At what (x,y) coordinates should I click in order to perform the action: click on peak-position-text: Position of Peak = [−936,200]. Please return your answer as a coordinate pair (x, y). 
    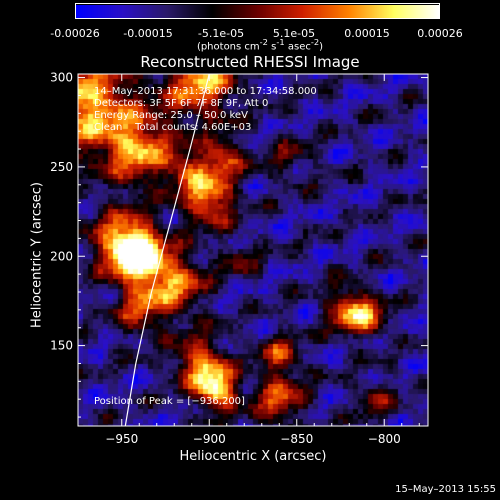
    Looking at the image, I should click on (169, 401).